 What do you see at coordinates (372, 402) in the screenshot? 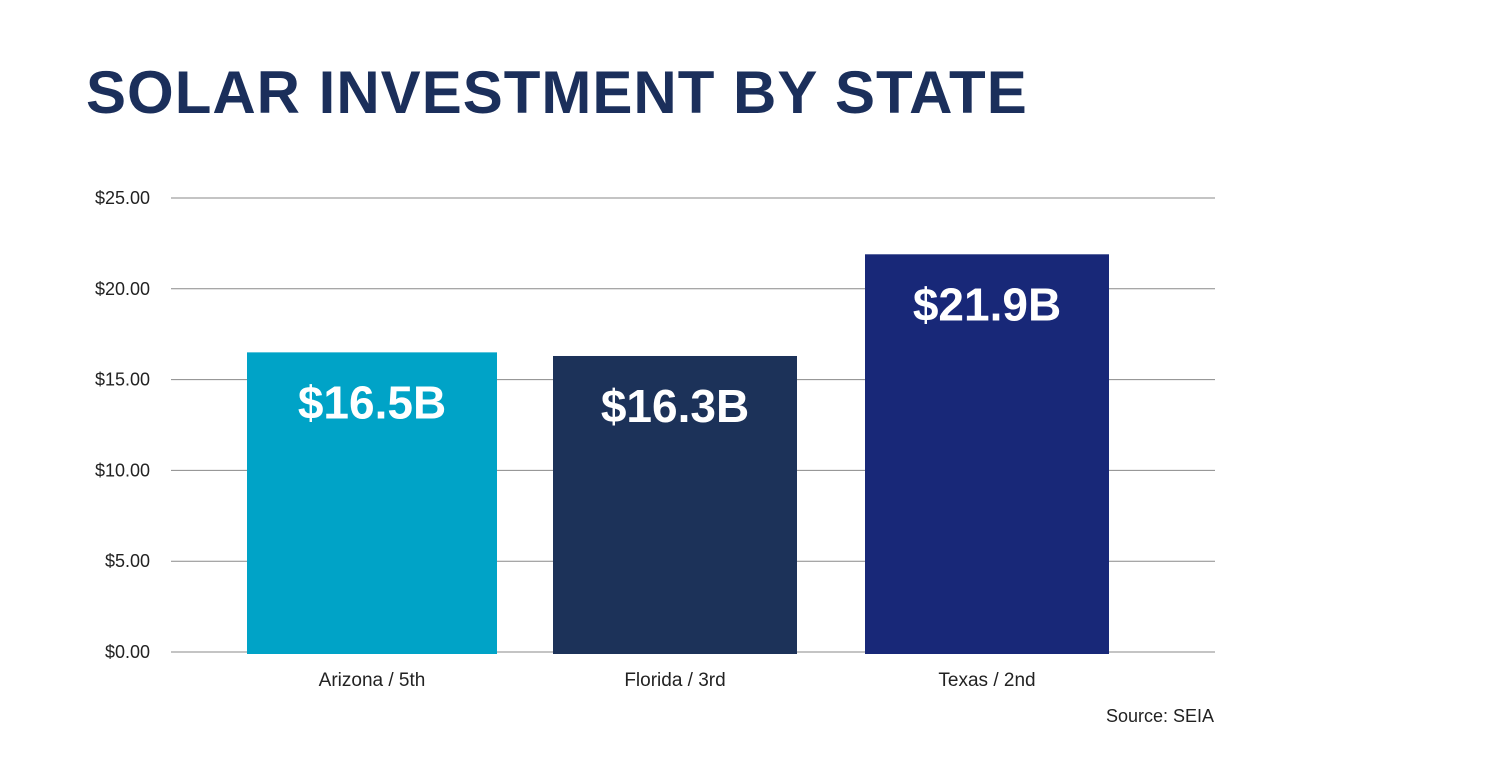
I see `data-label: $16.5B` at bounding box center [372, 402].